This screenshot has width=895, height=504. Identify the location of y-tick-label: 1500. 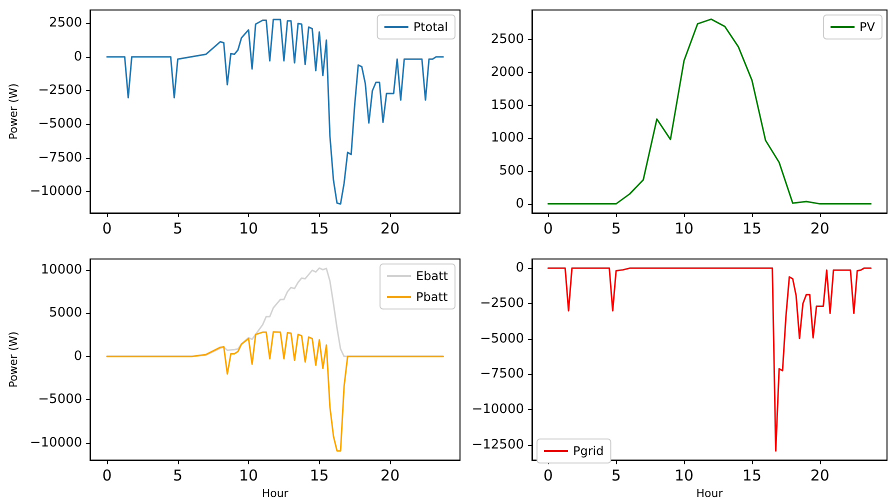
(507, 105).